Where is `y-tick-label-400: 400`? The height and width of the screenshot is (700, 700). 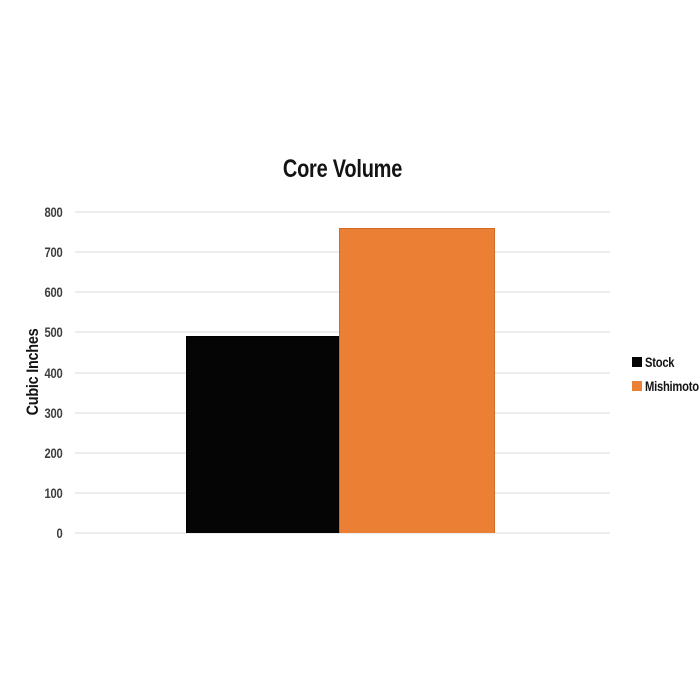
y-tick-label-400: 400 is located at coordinates (53, 372).